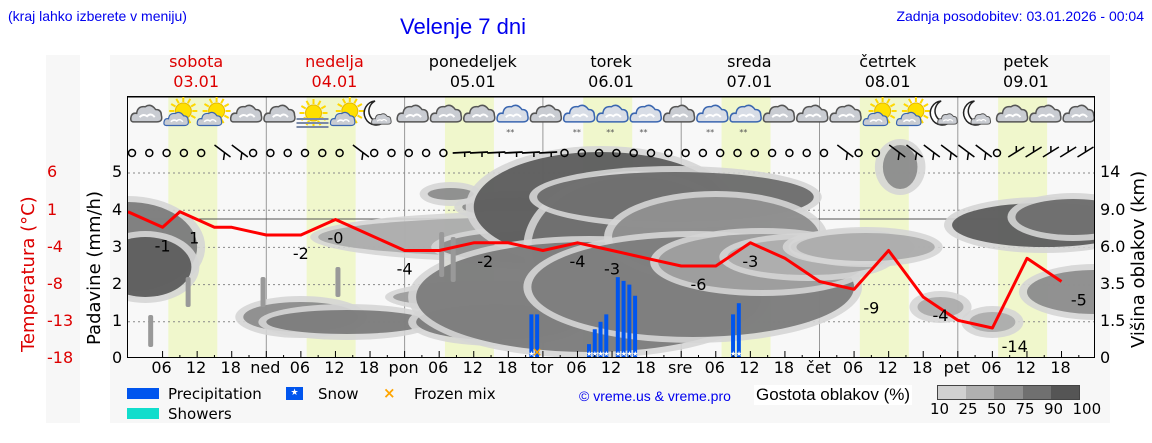  What do you see at coordinates (334, 81) in the screenshot?
I see `day-date: 04.01` at bounding box center [334, 81].